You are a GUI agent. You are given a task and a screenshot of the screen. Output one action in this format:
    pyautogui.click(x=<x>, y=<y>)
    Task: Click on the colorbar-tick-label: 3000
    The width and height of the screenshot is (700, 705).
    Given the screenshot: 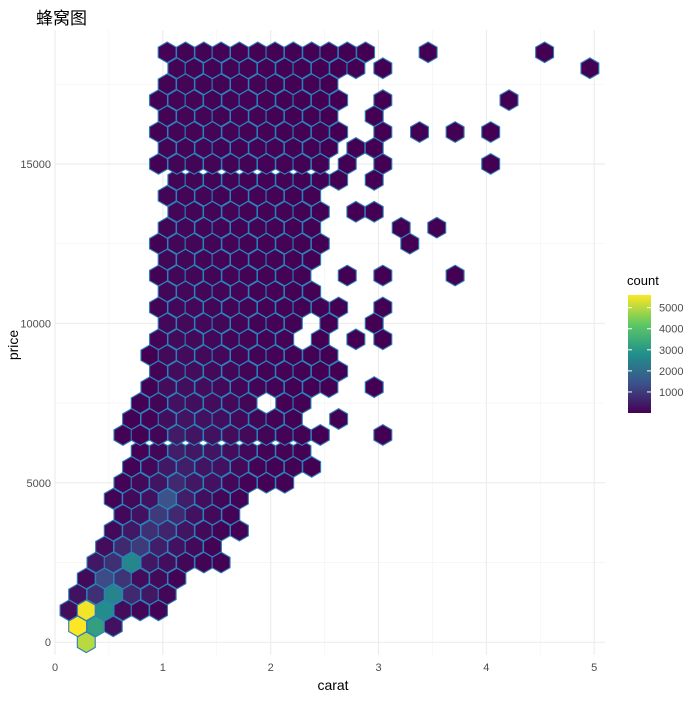 What is the action you would take?
    pyautogui.click(x=671, y=351)
    